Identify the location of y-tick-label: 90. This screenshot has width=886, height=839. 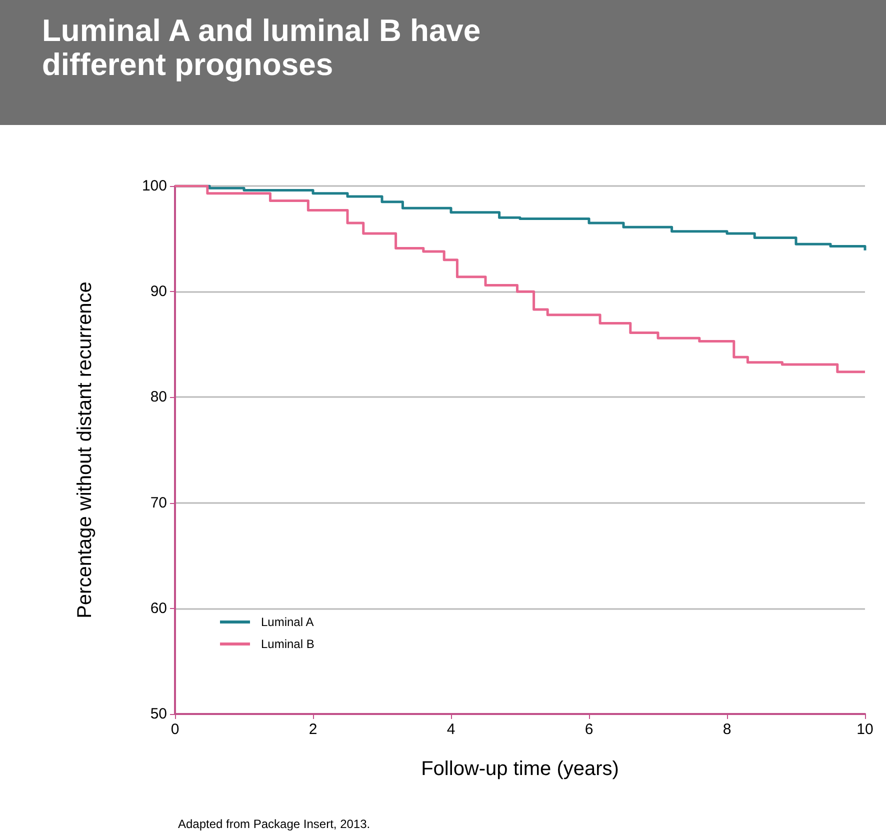
(158, 291).